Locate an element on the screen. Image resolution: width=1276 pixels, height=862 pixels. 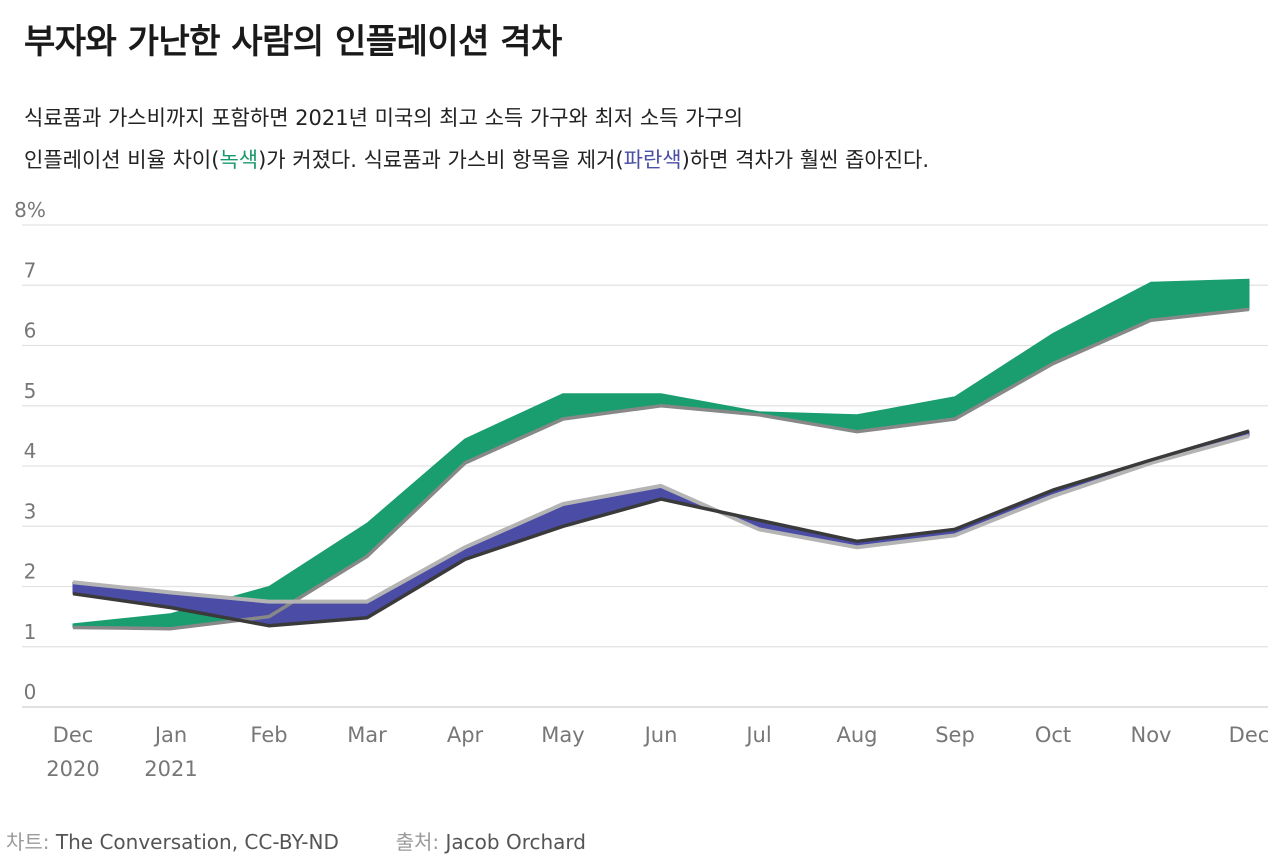
y-tick-label-3: 3 is located at coordinates (30, 511).